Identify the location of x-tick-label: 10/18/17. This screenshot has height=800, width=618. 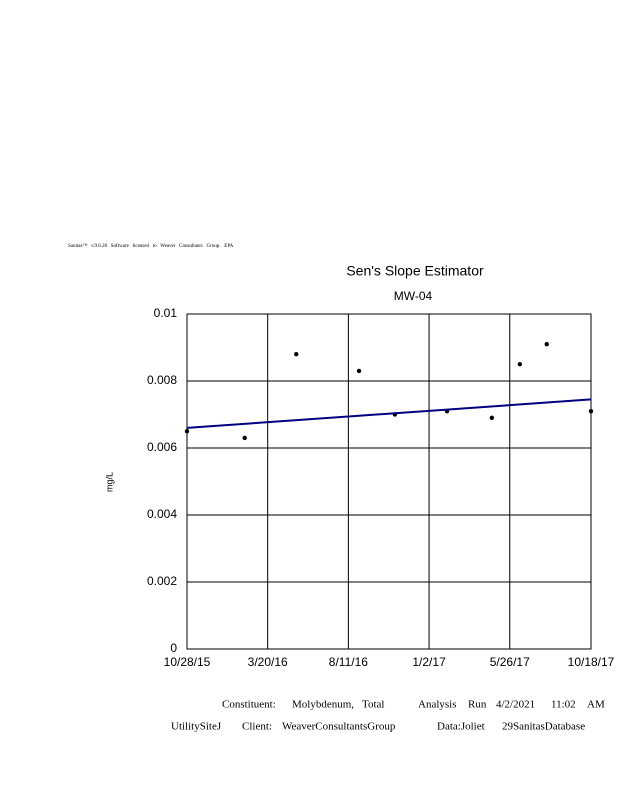
(591, 662).